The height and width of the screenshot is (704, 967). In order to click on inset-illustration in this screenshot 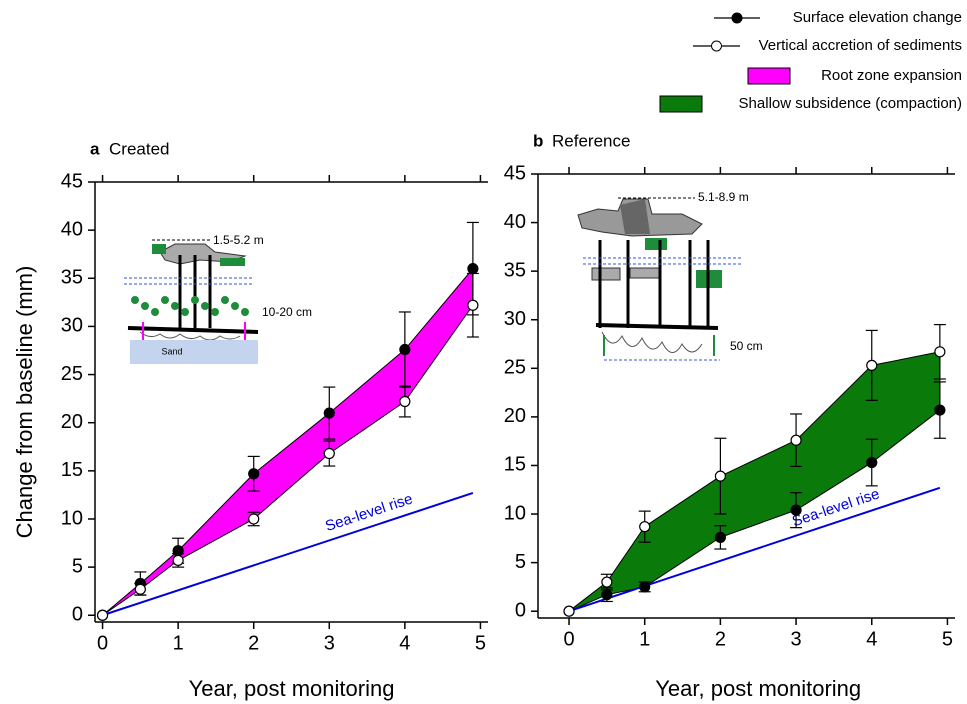, I will do `click(191, 301)`.